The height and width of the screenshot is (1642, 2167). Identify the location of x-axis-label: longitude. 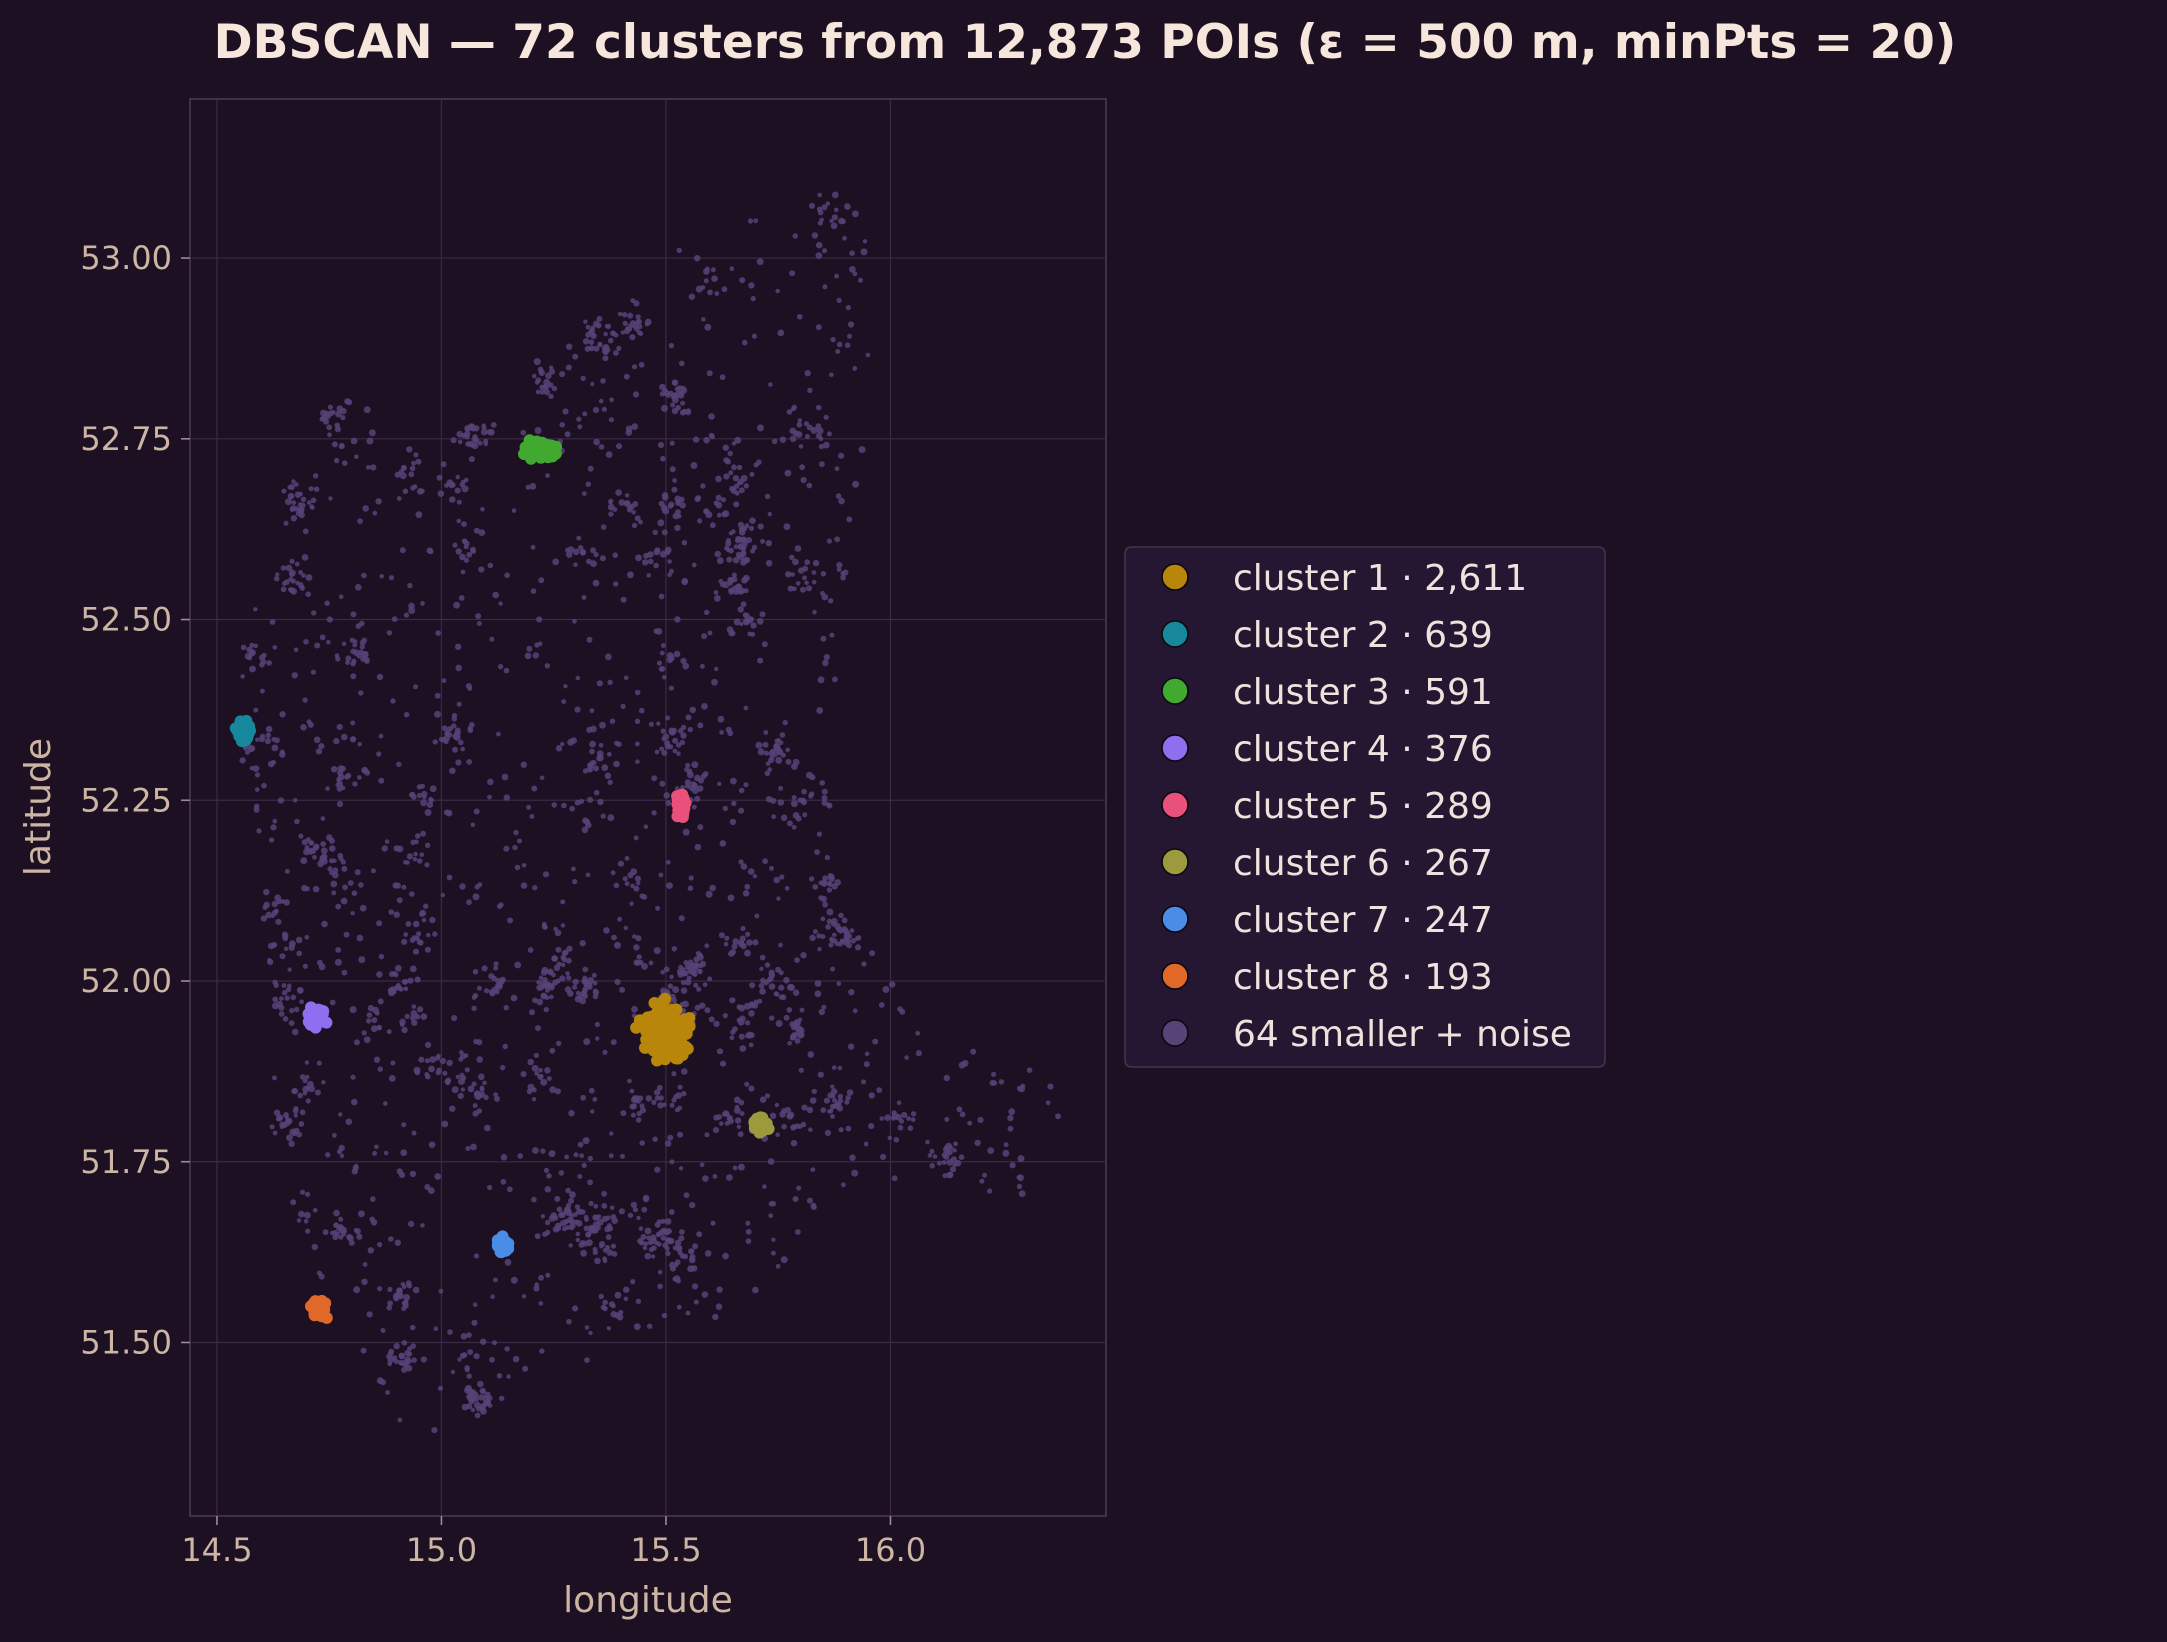
(648, 1600).